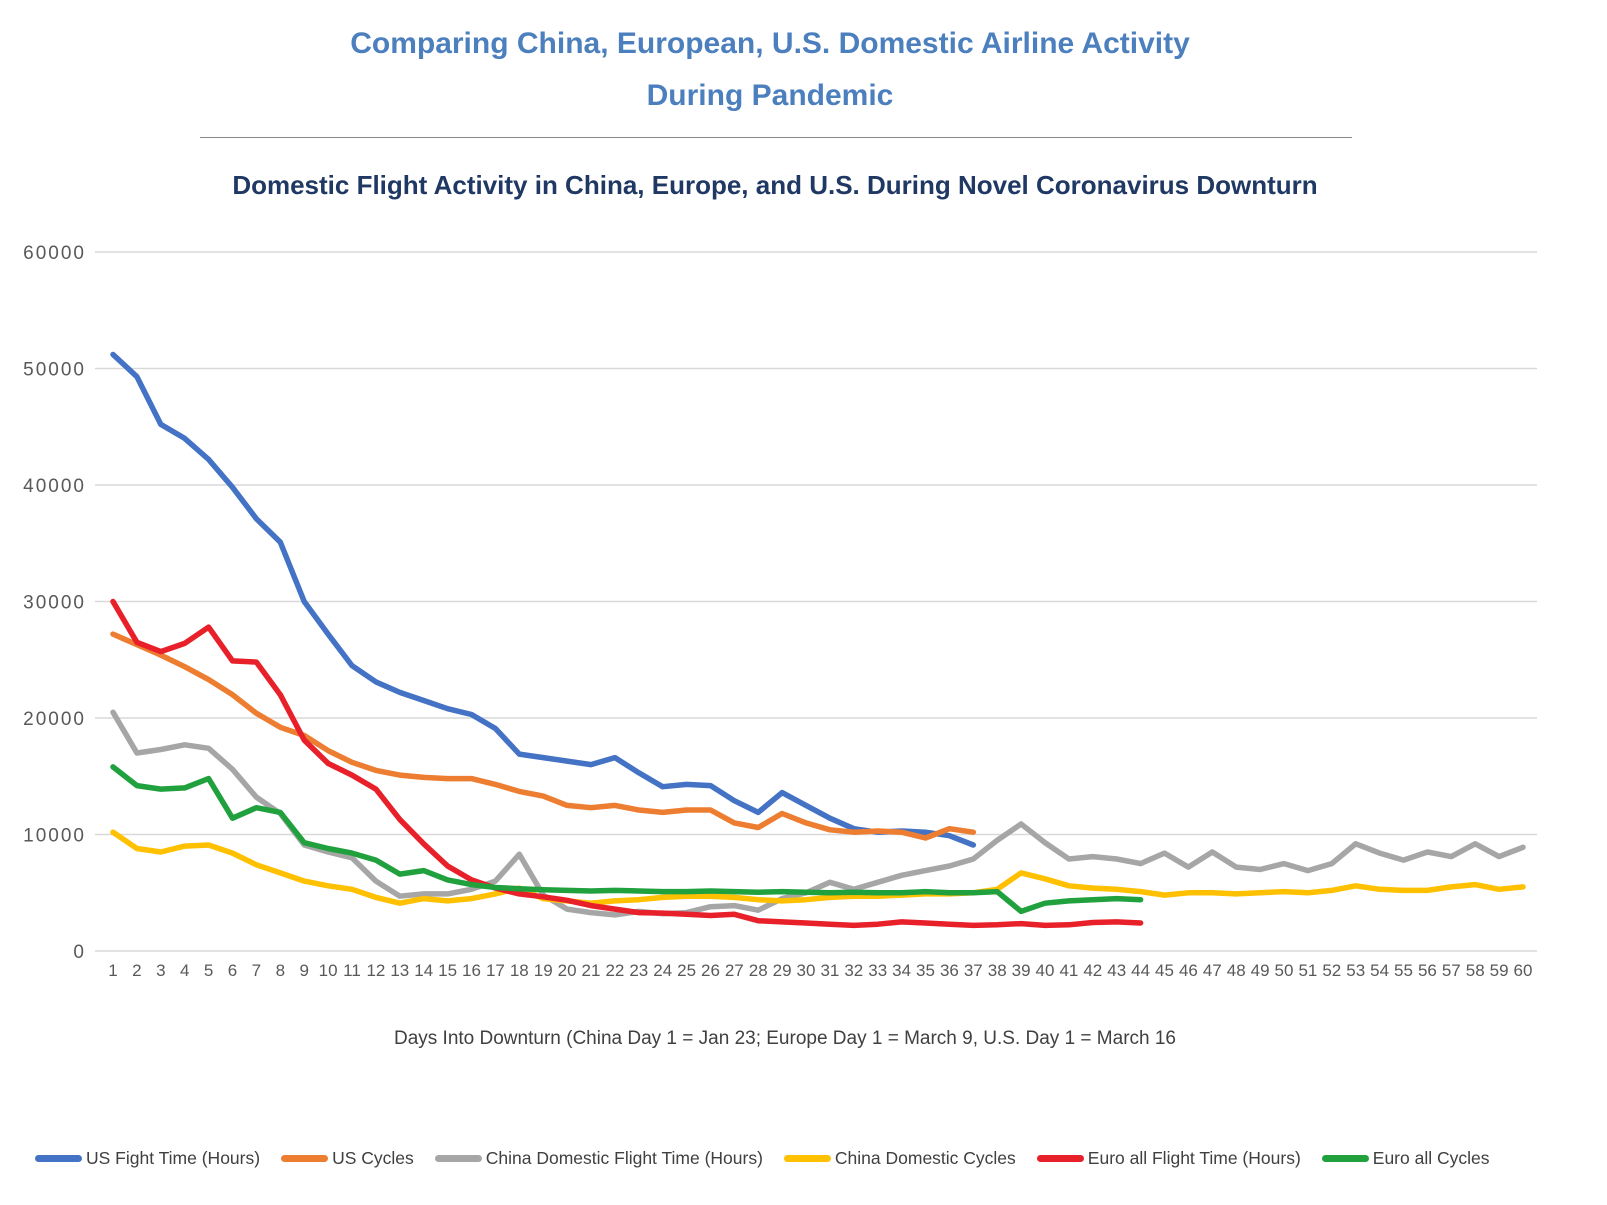 This screenshot has height=1205, width=1607. What do you see at coordinates (901, 970) in the screenshot?
I see `x-axis-tick-label: 34` at bounding box center [901, 970].